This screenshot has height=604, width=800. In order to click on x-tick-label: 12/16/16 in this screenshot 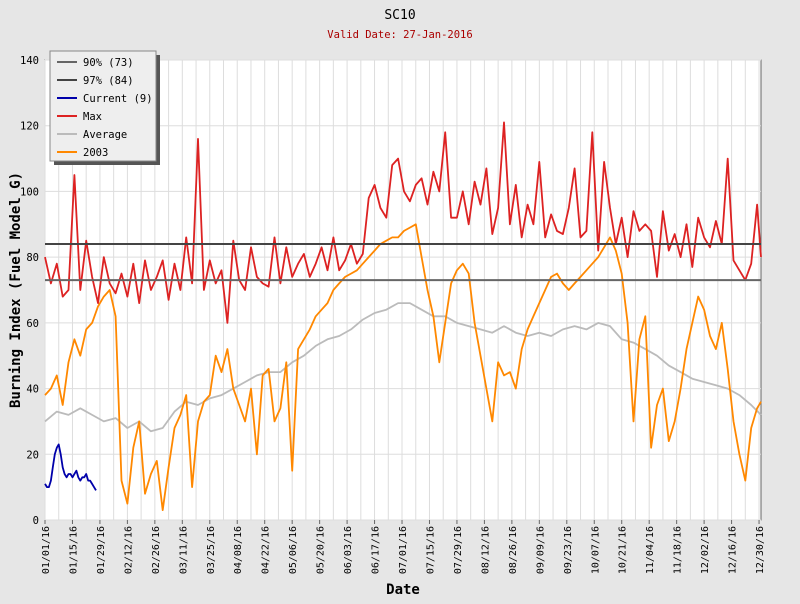, I will do `click(733, 550)`.